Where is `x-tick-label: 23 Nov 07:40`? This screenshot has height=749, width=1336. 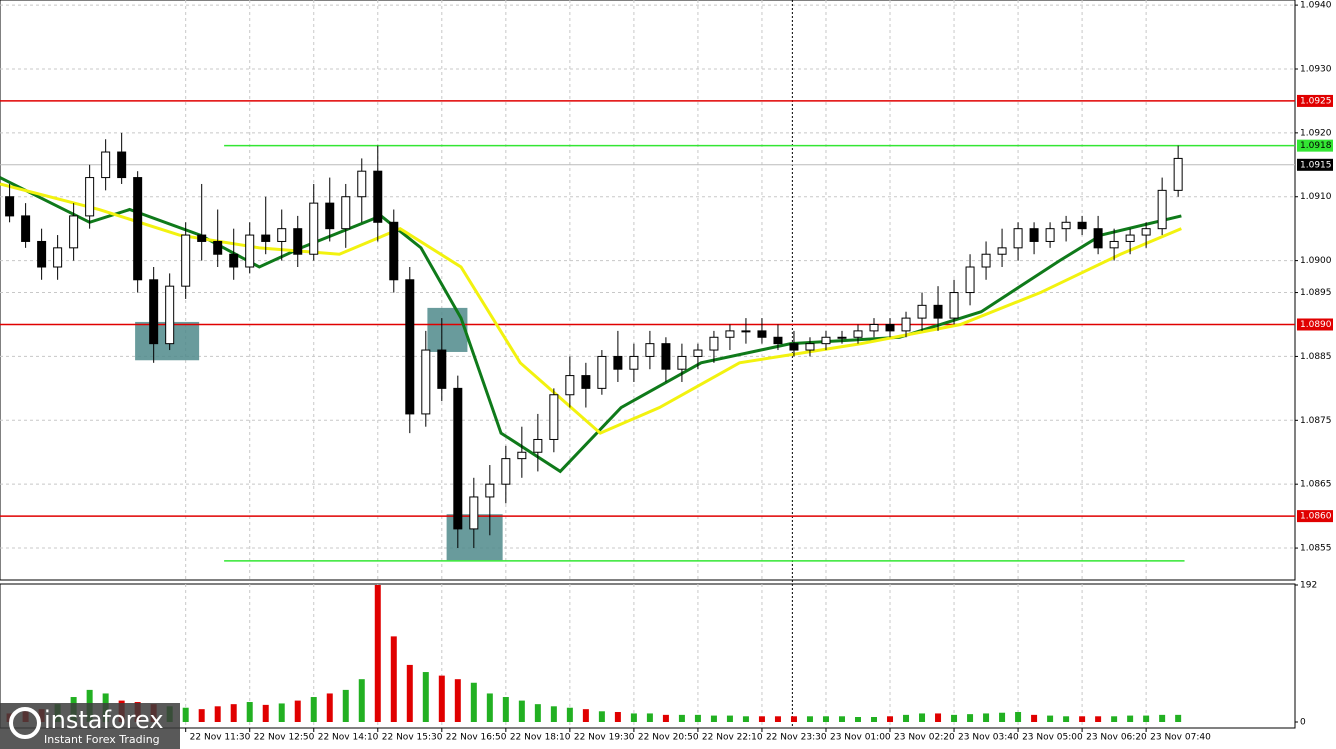 x-tick-label: 23 Nov 07:40 is located at coordinates (1180, 738).